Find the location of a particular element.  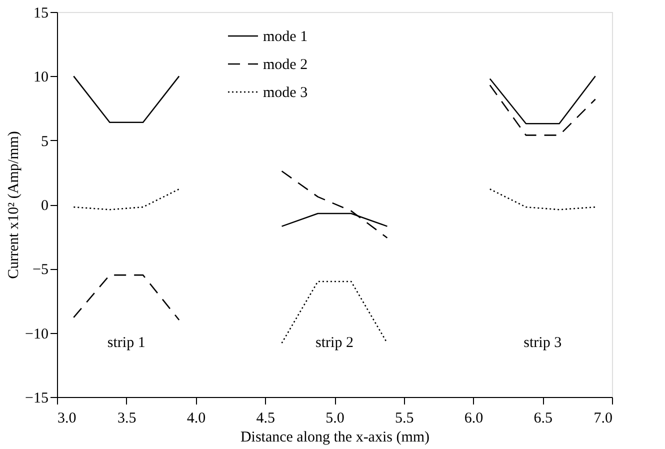

y-tick-label: −5 is located at coordinates (40, 270).